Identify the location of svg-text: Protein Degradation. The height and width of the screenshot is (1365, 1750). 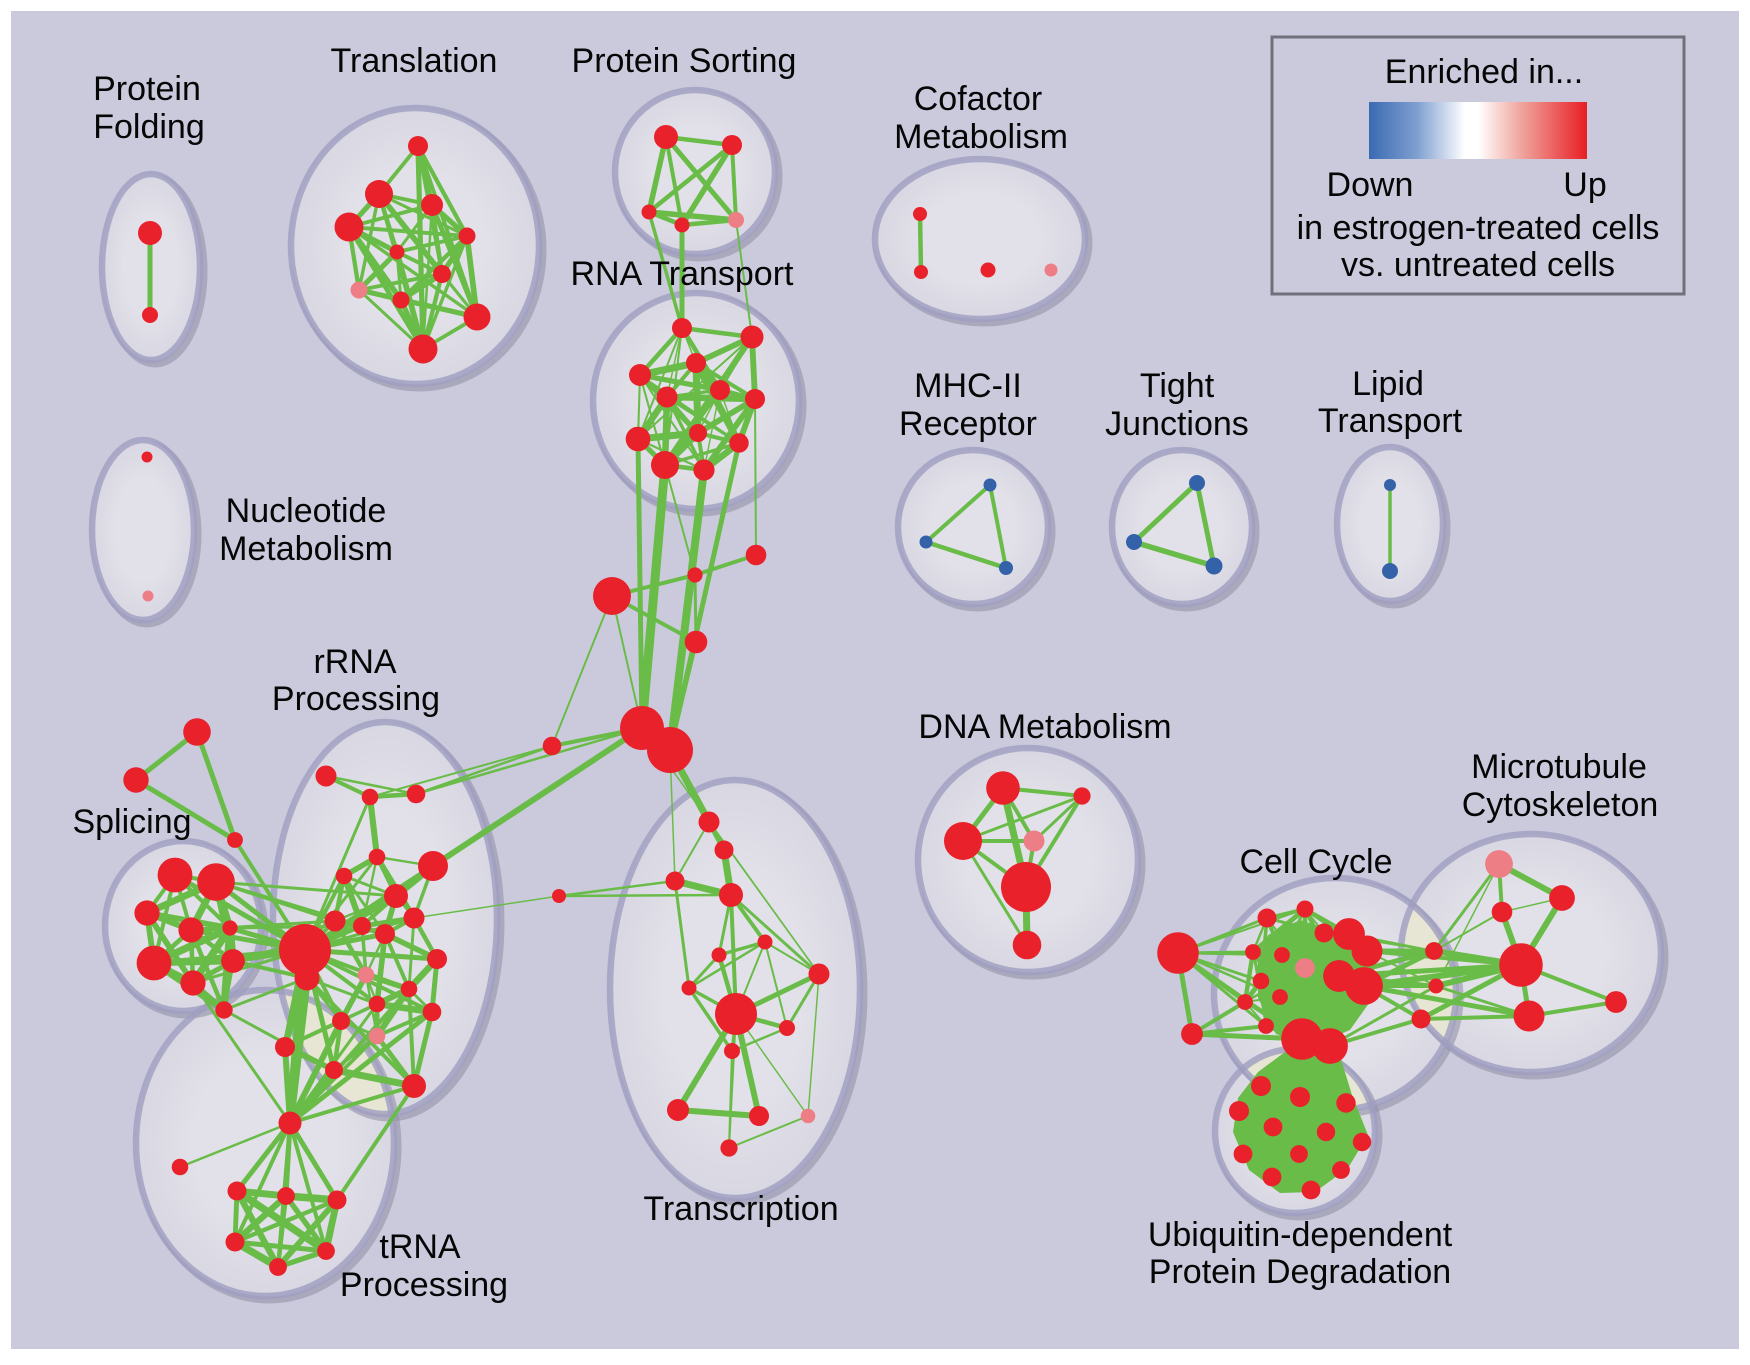
(1300, 1272).